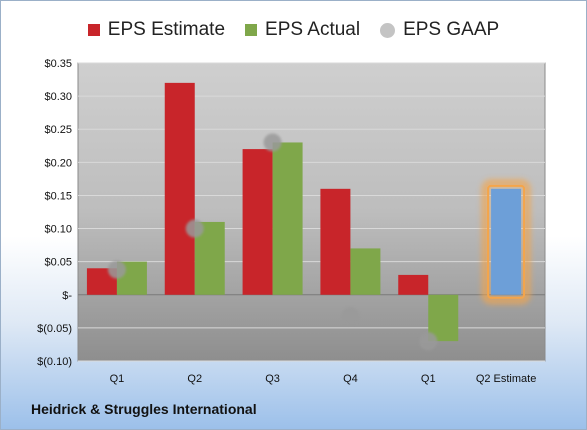 The image size is (587, 430). Describe the element at coordinates (194, 379) in the screenshot. I see `x-tick-label: Q2` at that location.